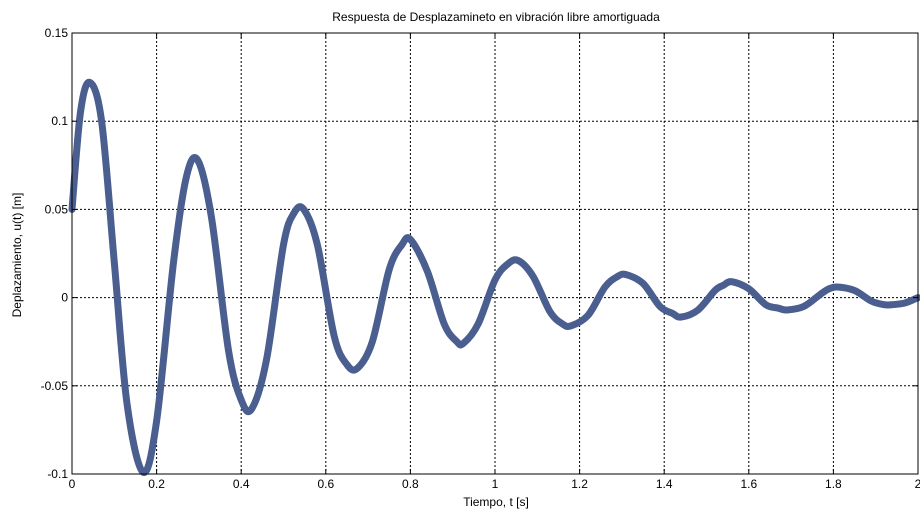 The image size is (920, 511). Describe the element at coordinates (55, 386) in the screenshot. I see `y-tick-label: -0.05` at that location.